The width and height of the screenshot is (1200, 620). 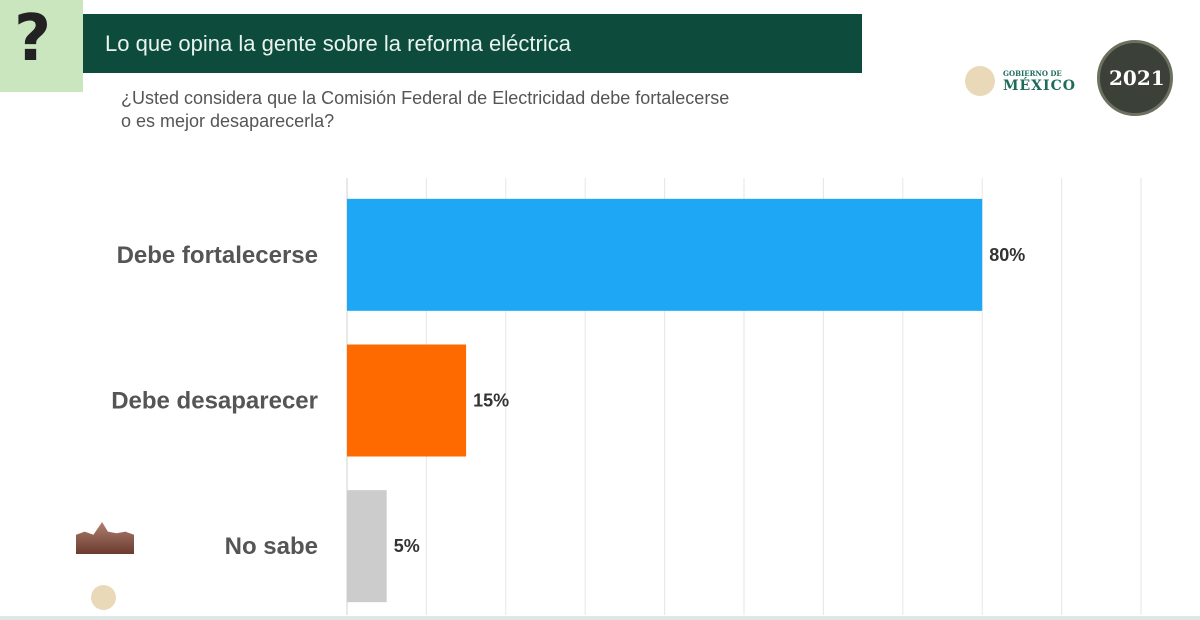 I want to click on mexico-2021-logo: 2021, so click(x=1135, y=78).